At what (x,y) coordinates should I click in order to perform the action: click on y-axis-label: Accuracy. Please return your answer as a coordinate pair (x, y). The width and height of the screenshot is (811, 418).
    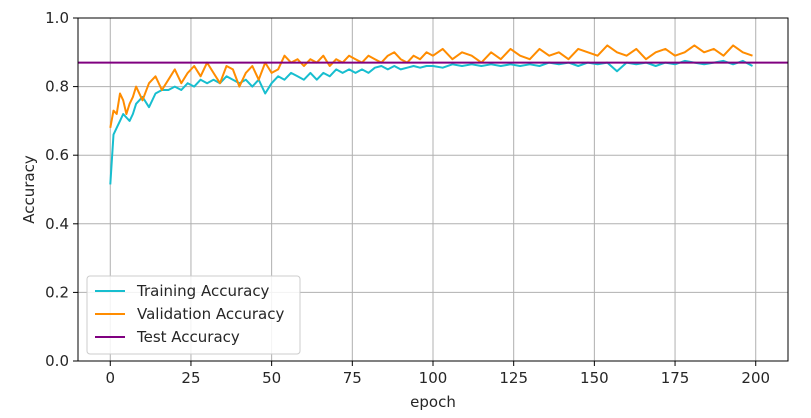
    Looking at the image, I should click on (29, 189).